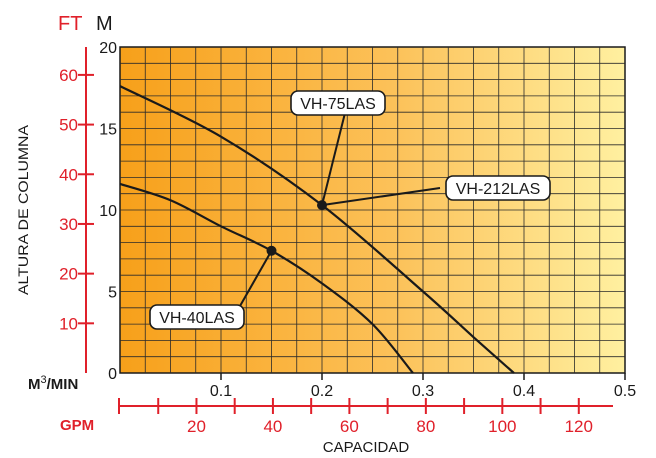 The image size is (656, 458). I want to click on m-tick-label: 0, so click(112, 374).